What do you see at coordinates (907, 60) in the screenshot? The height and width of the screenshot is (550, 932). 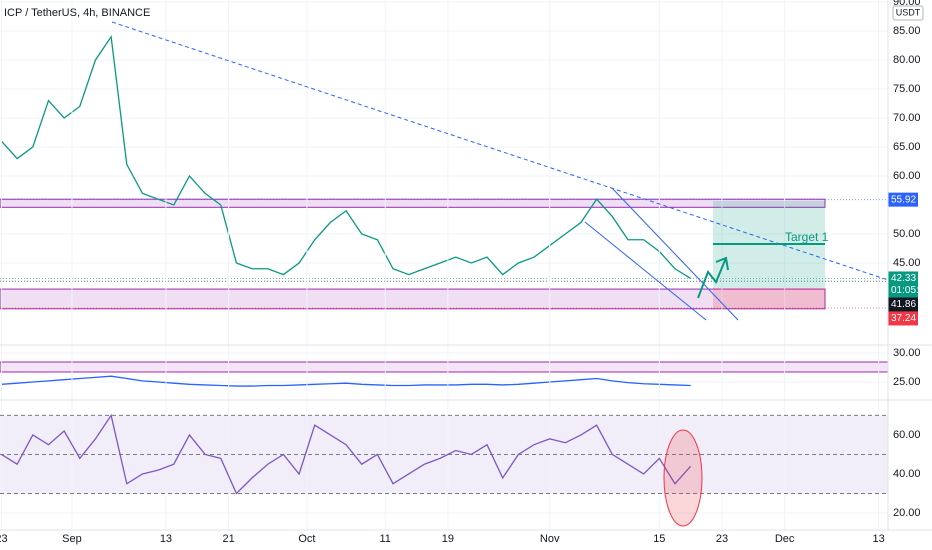 I see `y-tick-label: 80.00` at bounding box center [907, 60].